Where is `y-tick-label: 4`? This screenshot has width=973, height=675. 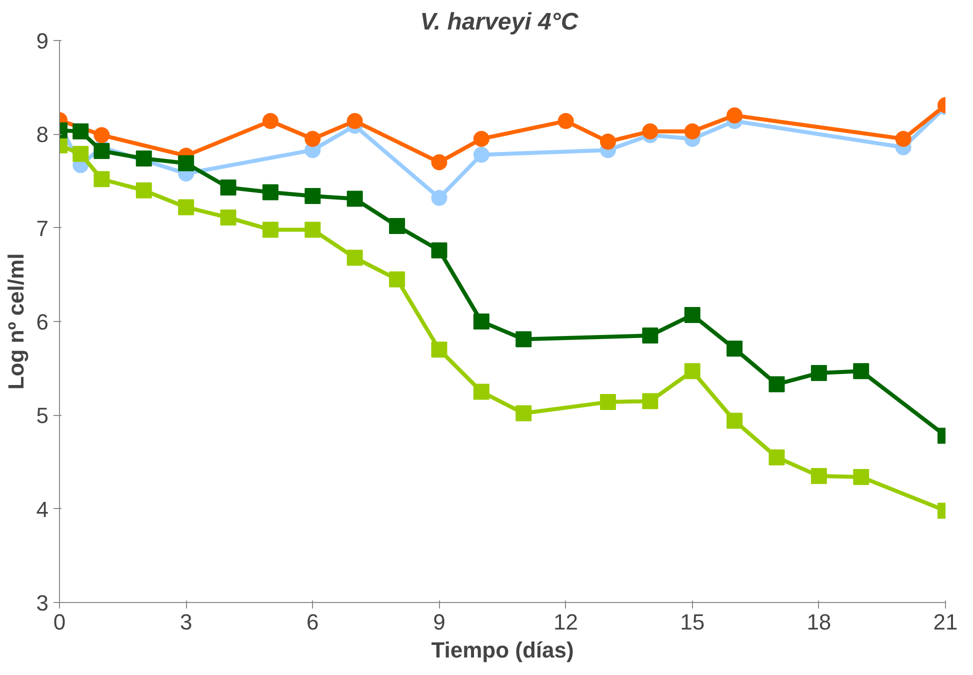 y-tick-label: 4 is located at coordinates (42, 509).